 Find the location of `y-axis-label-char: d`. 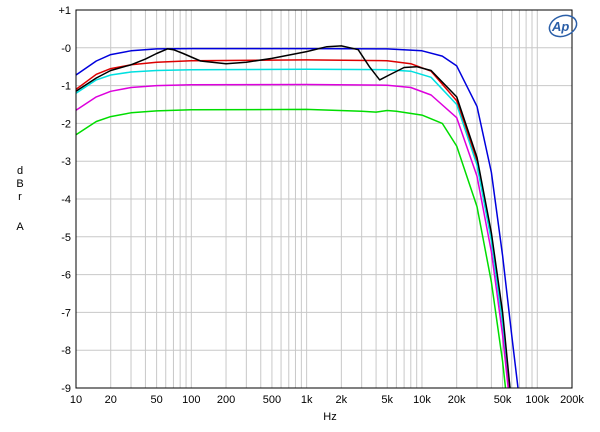

y-axis-label-char: d is located at coordinates (20, 171).